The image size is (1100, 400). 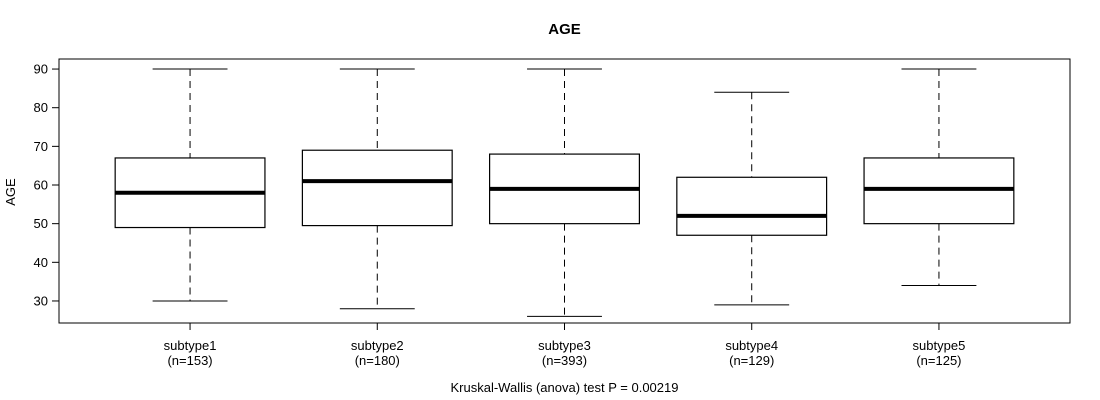 What do you see at coordinates (190, 345) in the screenshot?
I see `x-tick-label: subtype1` at bounding box center [190, 345].